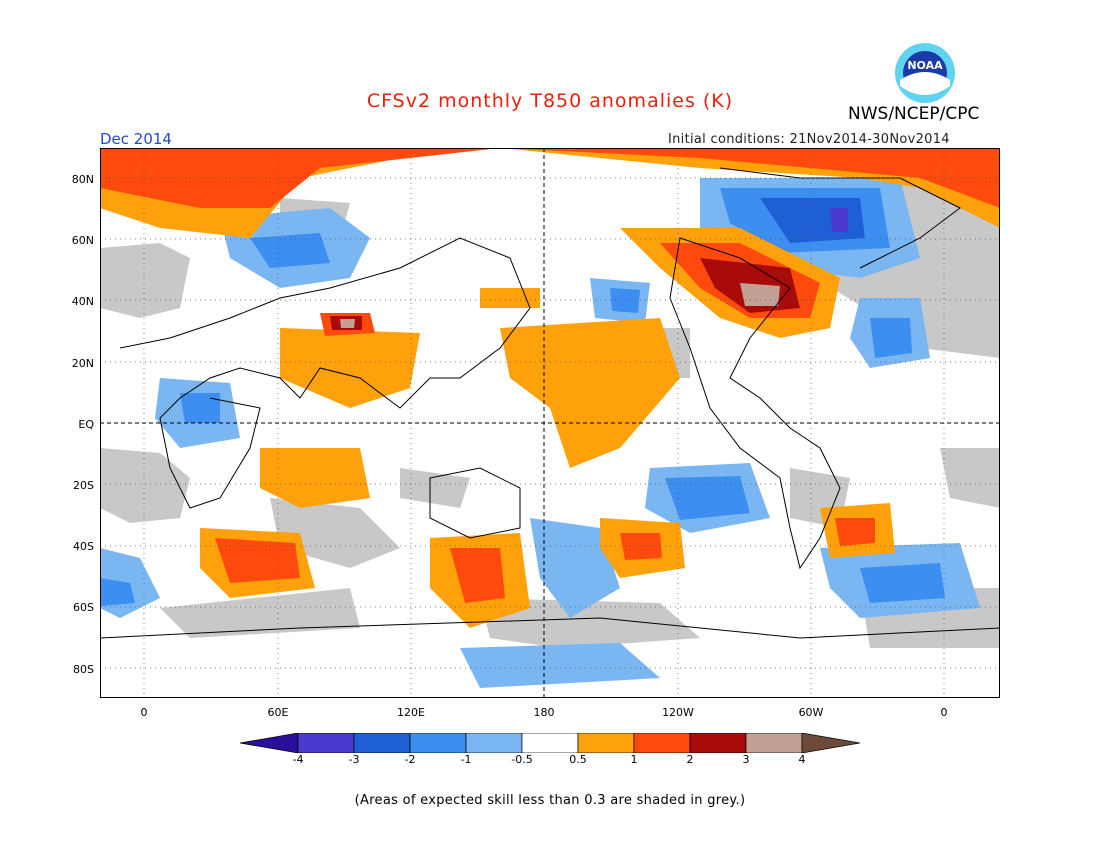 Image resolution: width=1100 pixels, height=850 pixels. I want to click on legend-label: -2, so click(410, 759).